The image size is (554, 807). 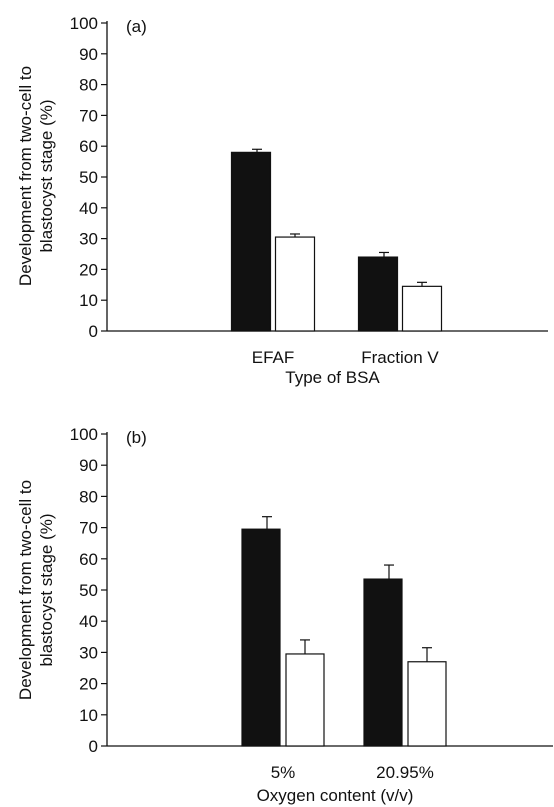 I want to click on x-tick-label: 5%, so click(x=283, y=772).